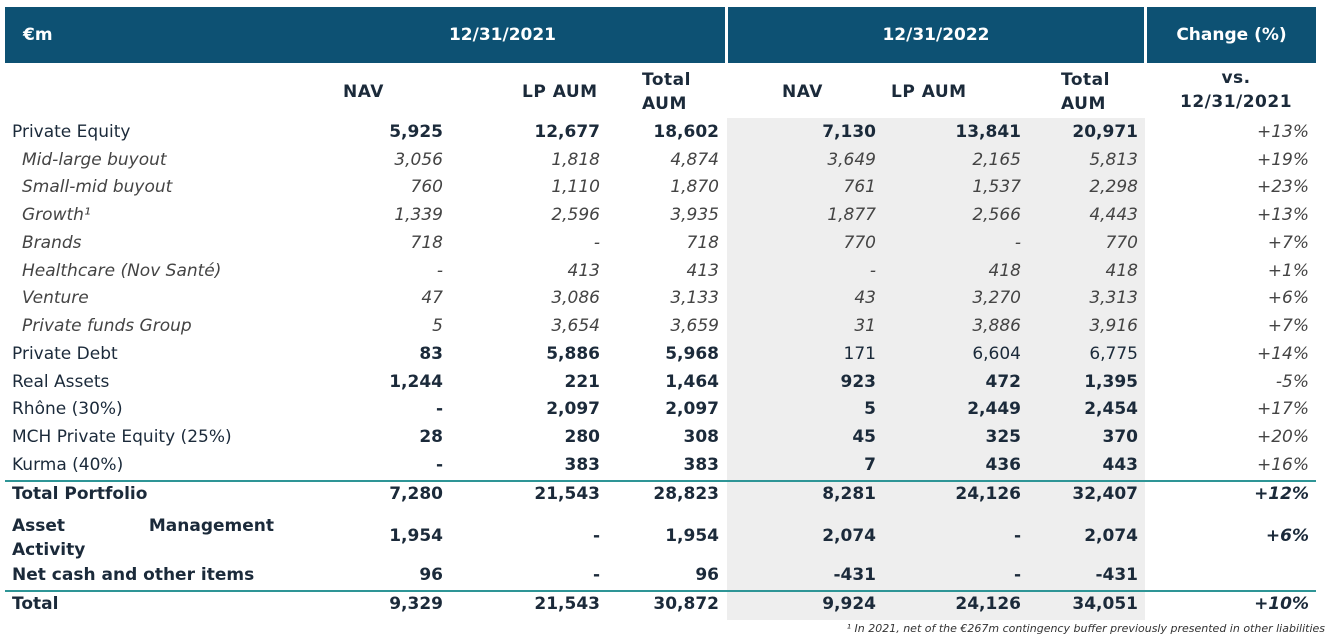  Describe the element at coordinates (870, 465) in the screenshot. I see `table-cell: 7` at that location.